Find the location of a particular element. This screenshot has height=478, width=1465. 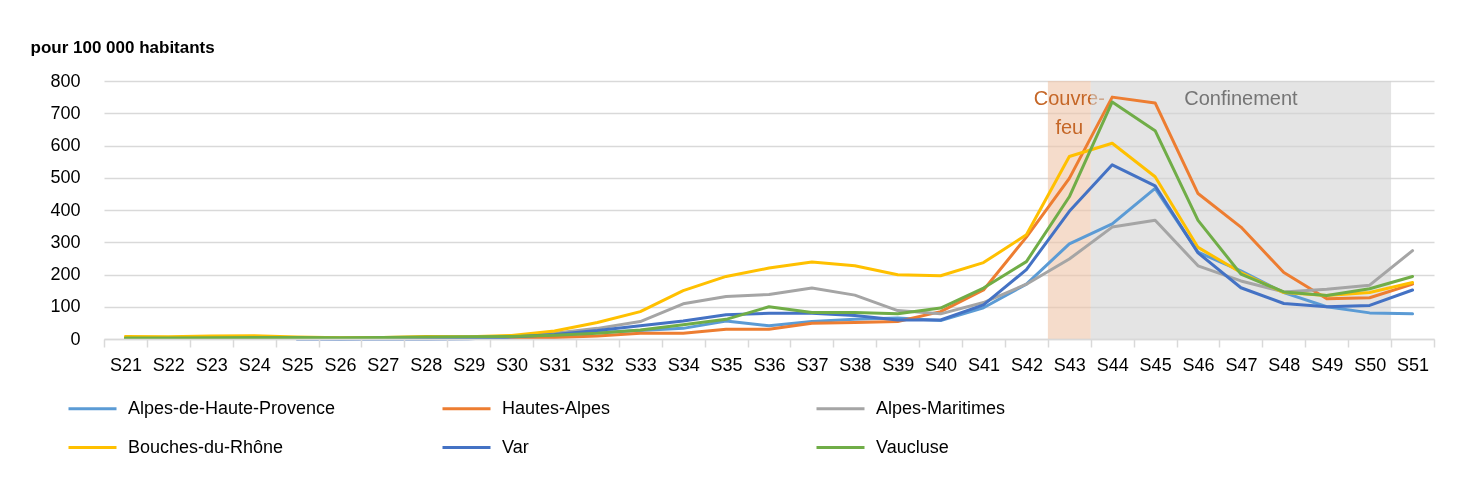

legend-label: Var is located at coordinates (515, 446).